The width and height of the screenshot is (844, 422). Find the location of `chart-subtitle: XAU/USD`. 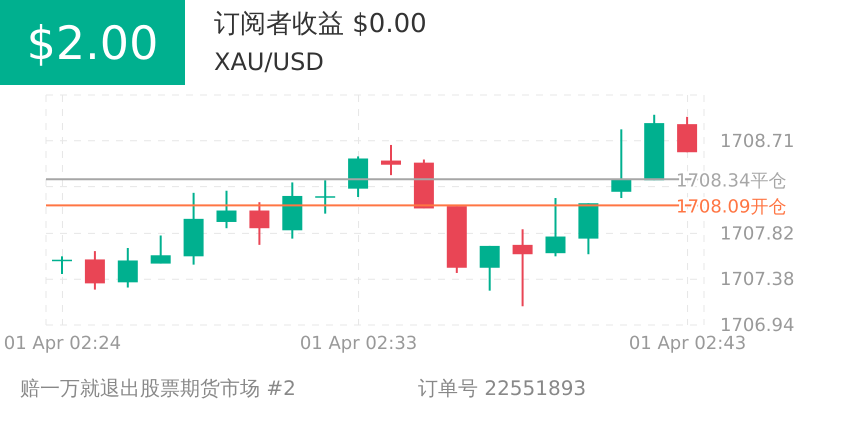

chart-subtitle: XAU/USD is located at coordinates (269, 62).